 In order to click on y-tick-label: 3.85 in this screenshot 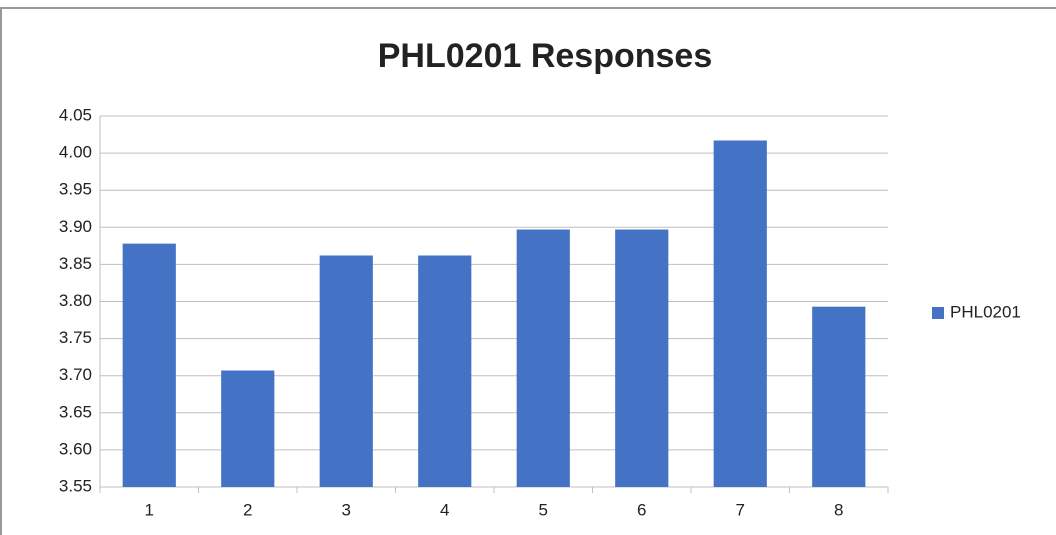, I will do `click(75, 263)`.